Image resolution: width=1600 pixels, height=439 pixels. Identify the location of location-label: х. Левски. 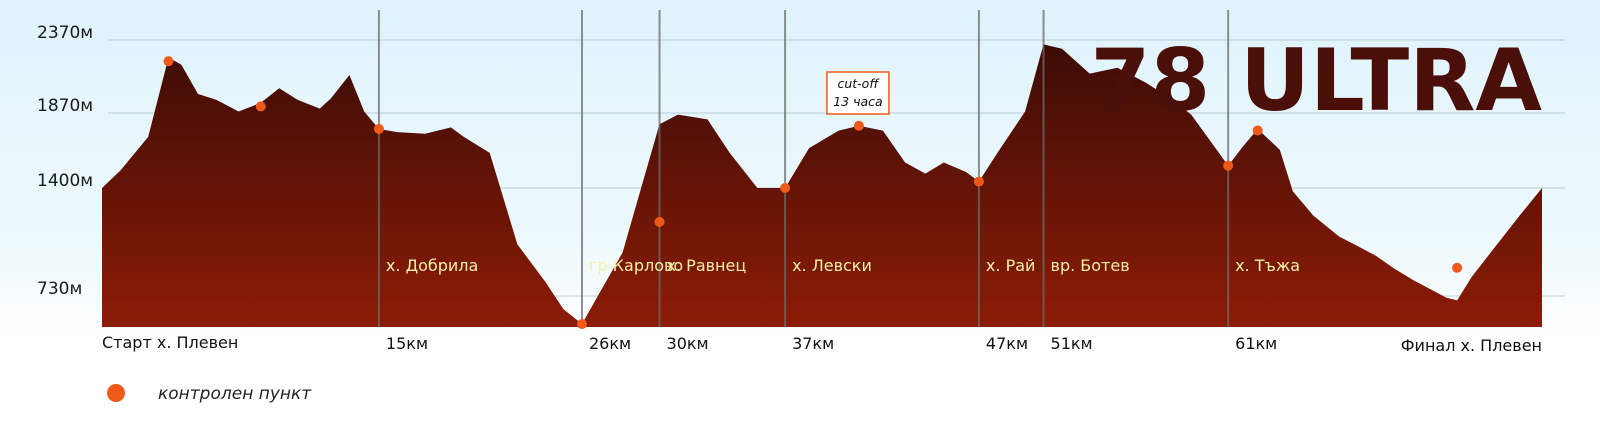
(832, 265).